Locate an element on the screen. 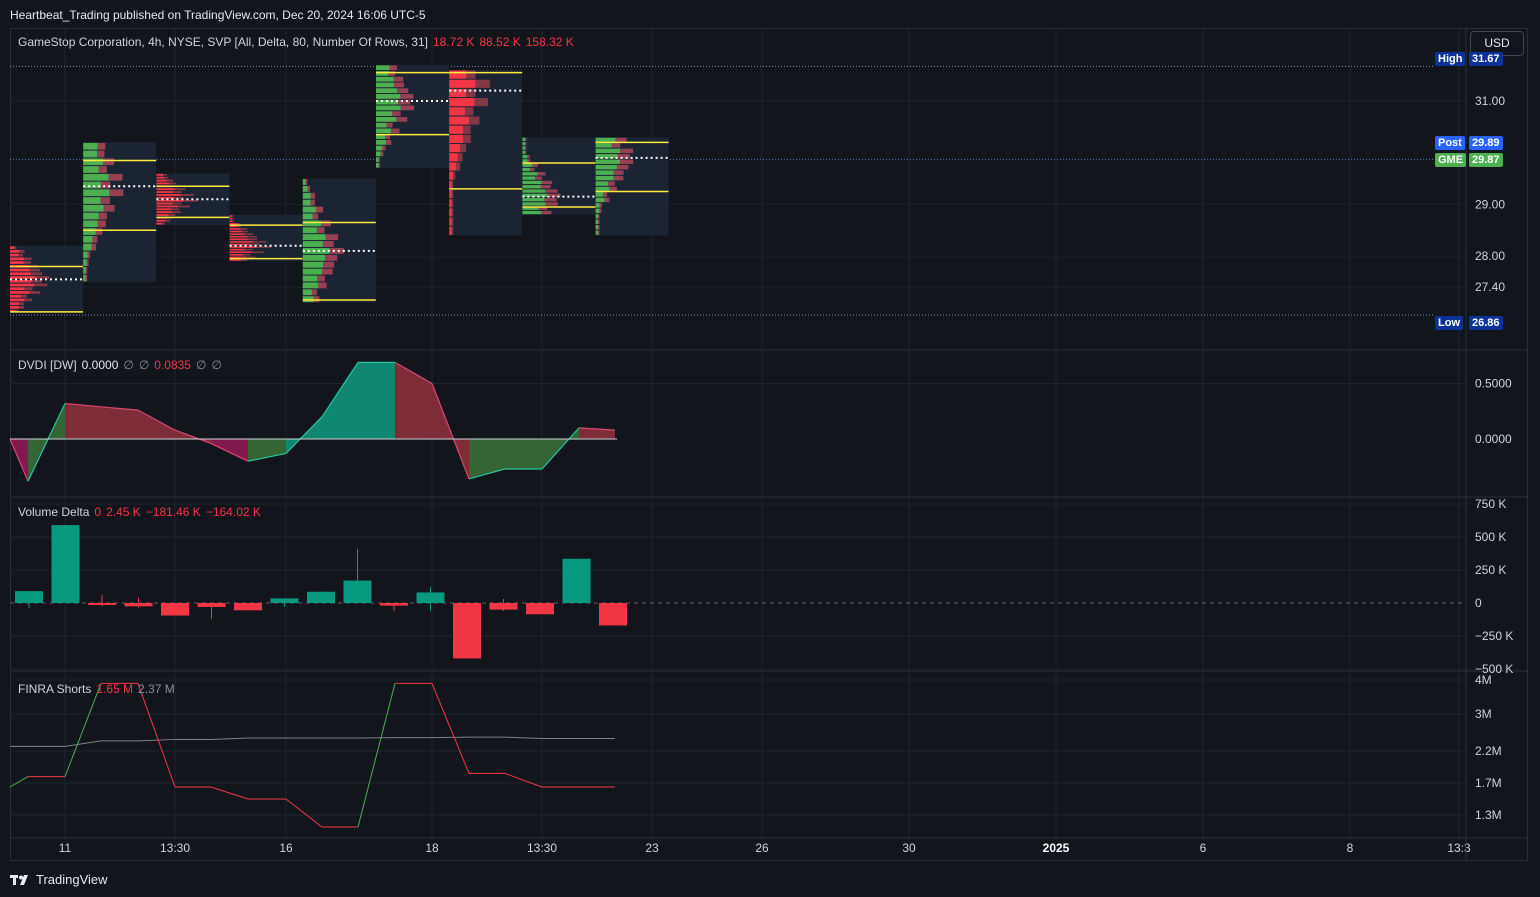 Image resolution: width=1540 pixels, height=897 pixels. x-axis-label: 13:30 is located at coordinates (175, 848).